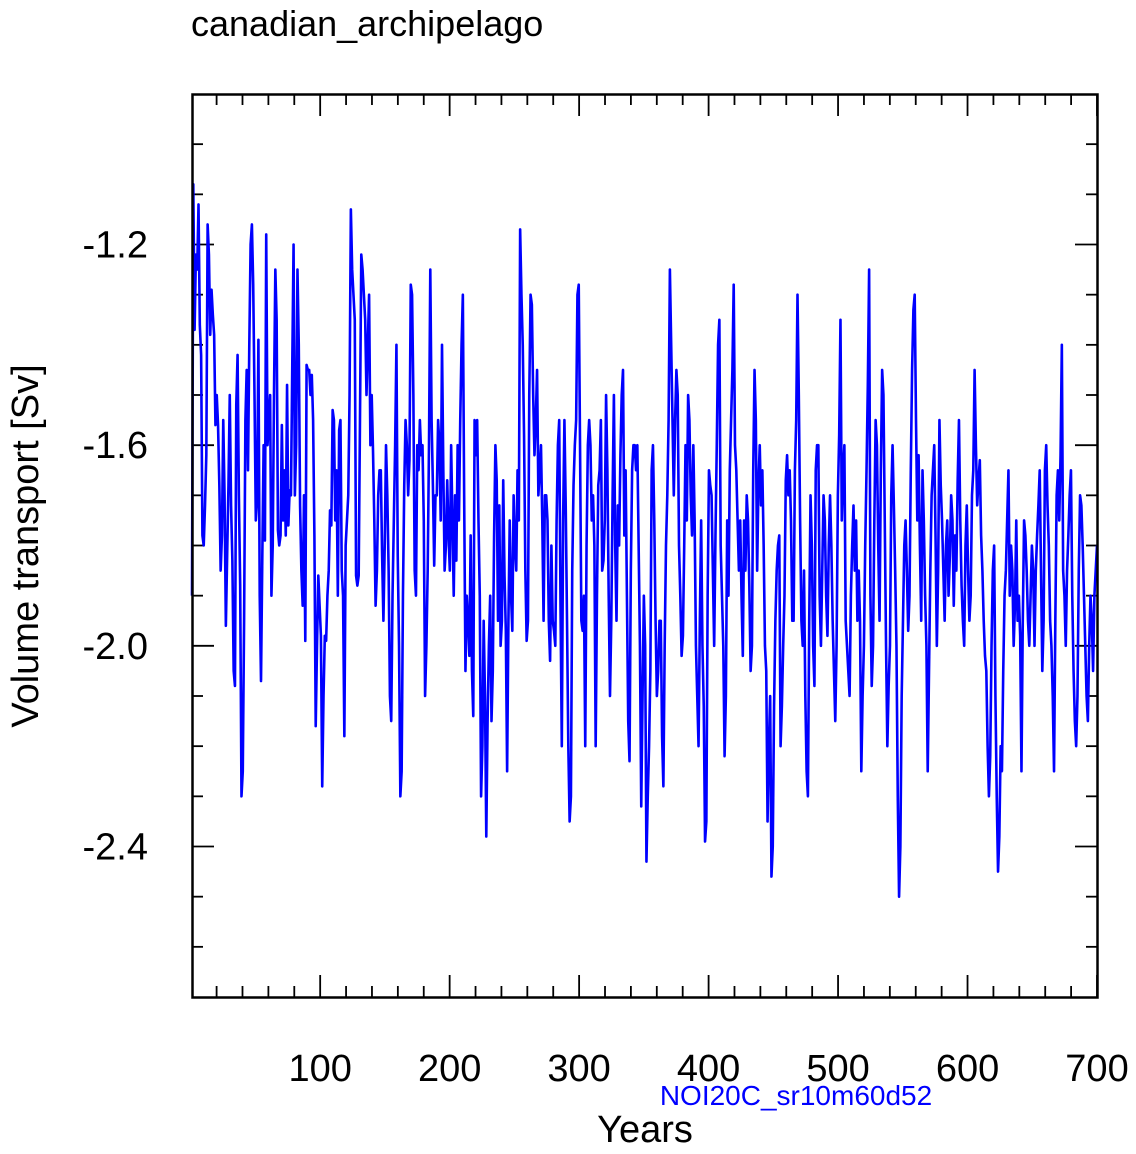  I want to click on x-tick-label: 200, so click(449, 1069).